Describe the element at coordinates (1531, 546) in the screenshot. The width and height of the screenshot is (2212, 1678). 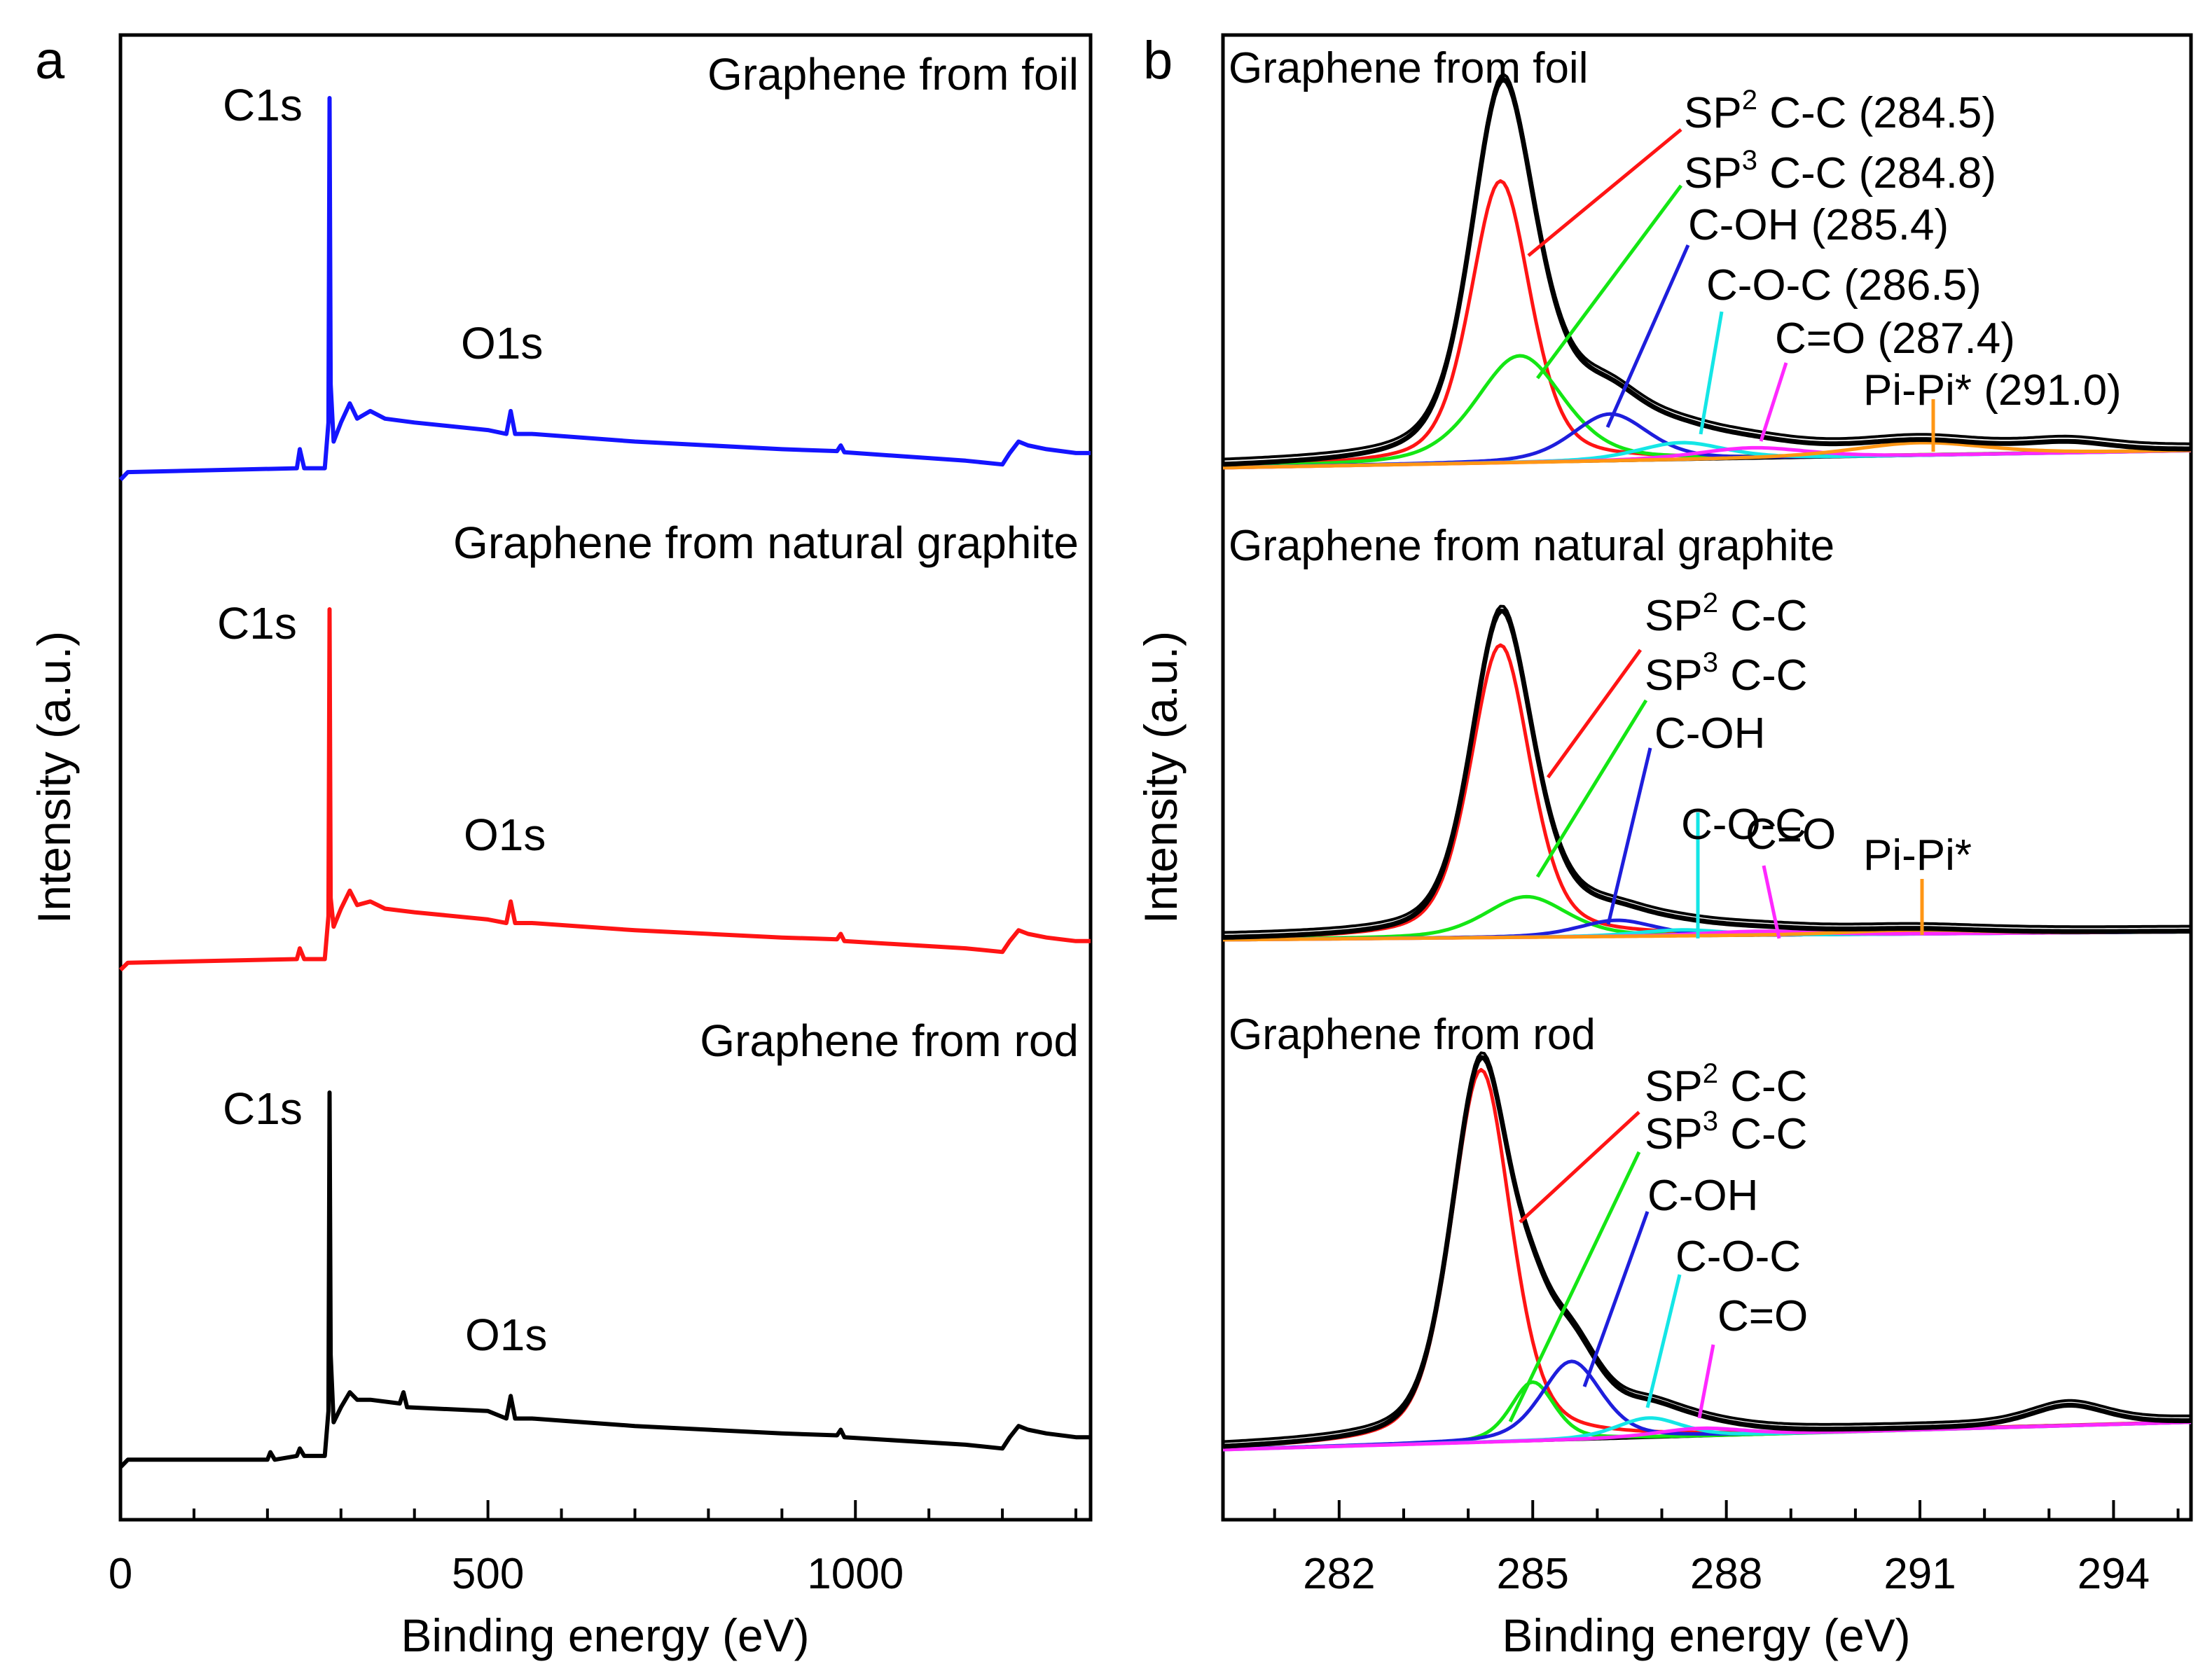
I see `subpanel-title-graphene-from-natural-graphite: Graphene from natural graphite` at that location.